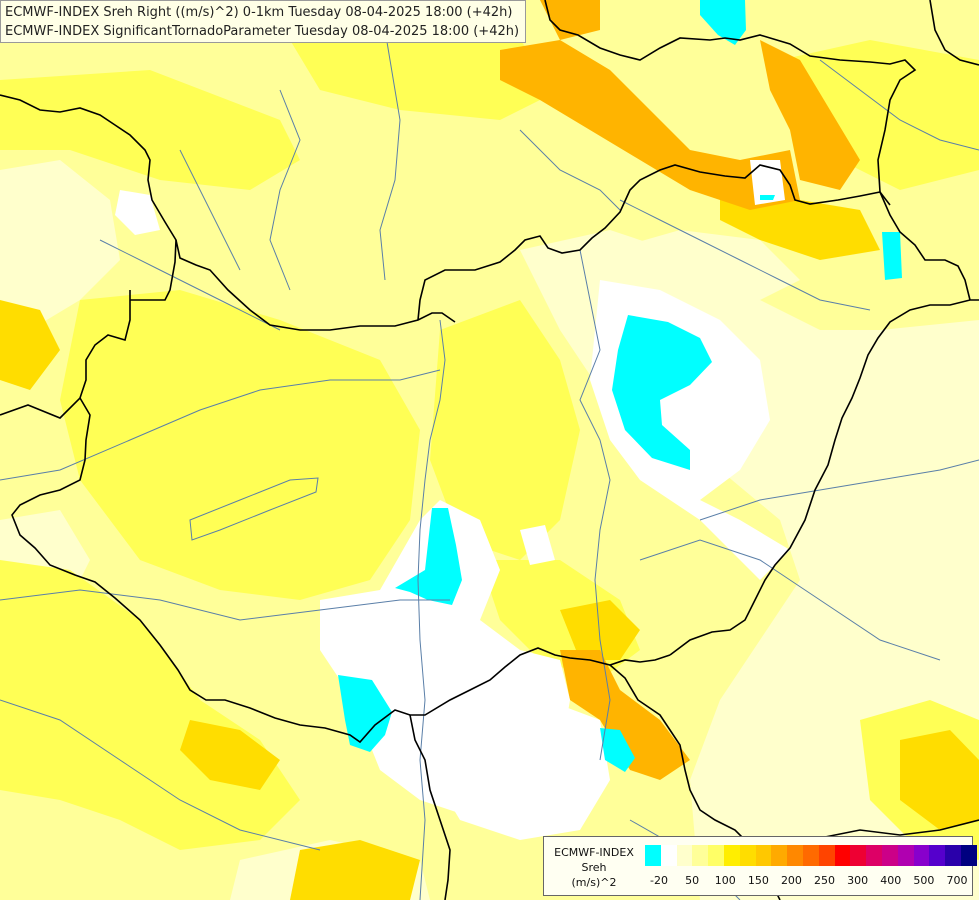 This screenshot has height=900, width=979. Describe the element at coordinates (659, 880) in the screenshot. I see `legend-tick-label: -20` at that location.